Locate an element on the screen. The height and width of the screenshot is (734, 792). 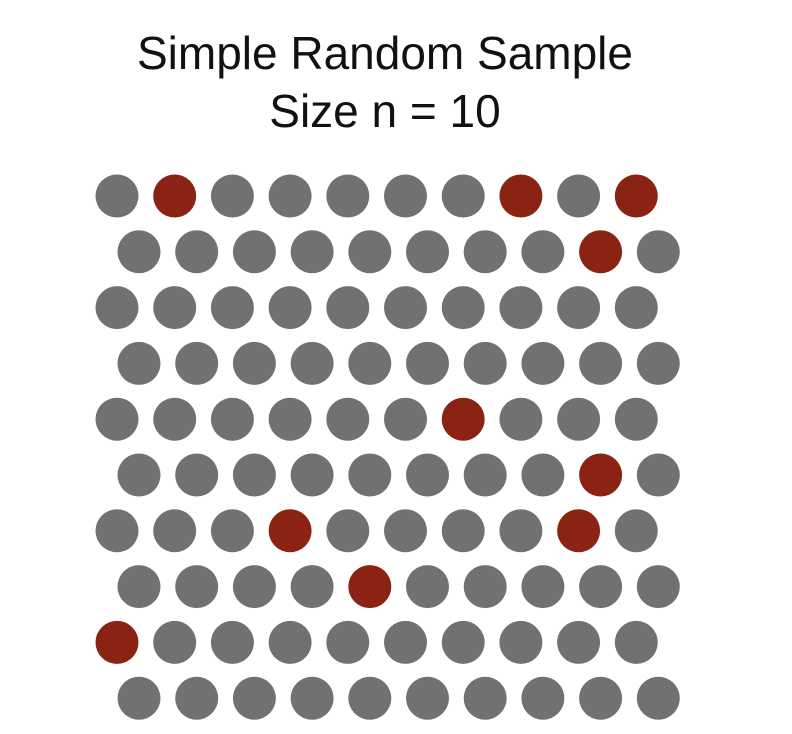
title-line-1: Simple Random Sample is located at coordinates (384, 53).